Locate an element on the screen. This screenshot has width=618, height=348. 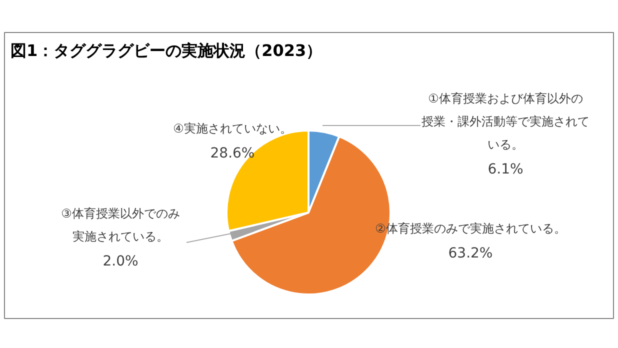
data-label: 63.2% is located at coordinates (470, 254).